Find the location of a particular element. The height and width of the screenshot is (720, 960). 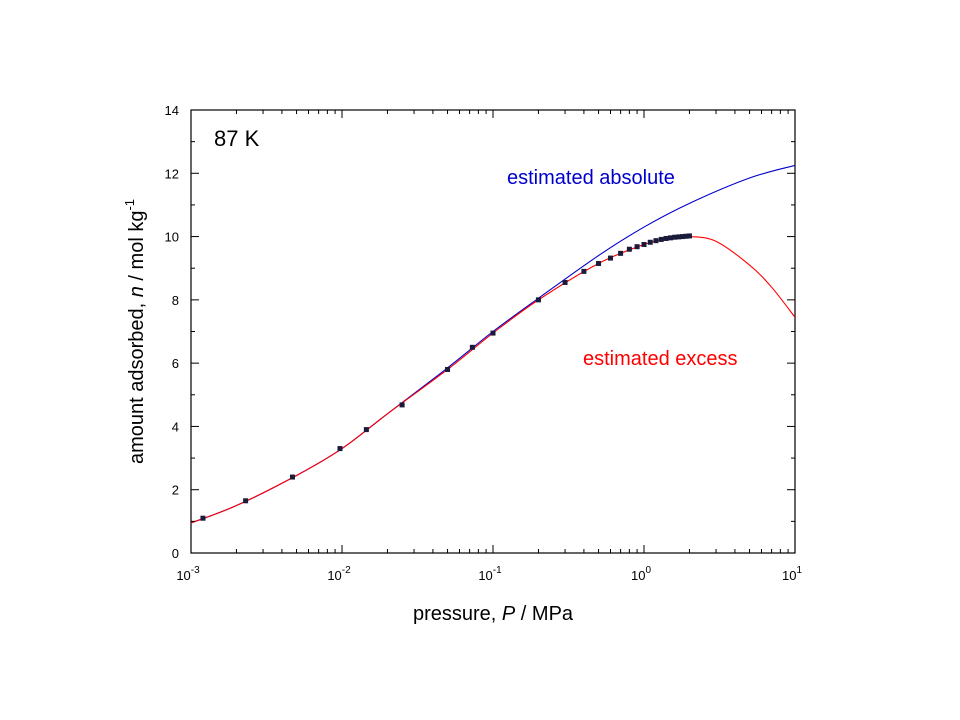

y-tick-label: 2 is located at coordinates (175, 490).